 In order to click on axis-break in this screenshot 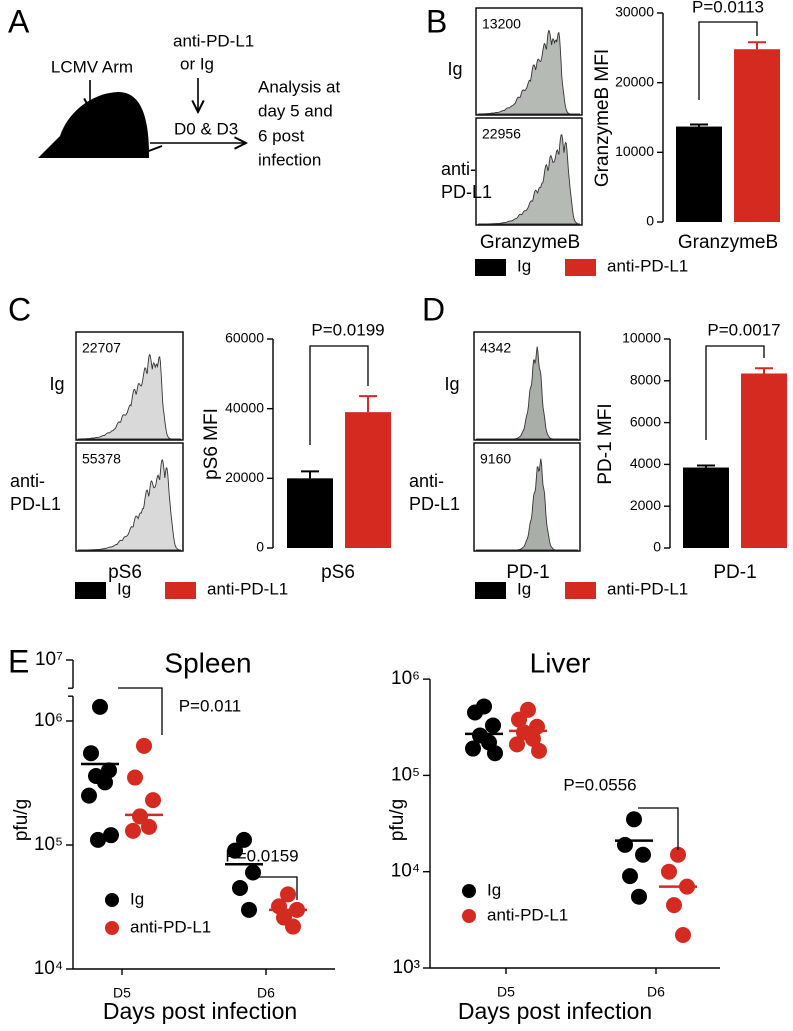, I will do `click(70, 692)`.